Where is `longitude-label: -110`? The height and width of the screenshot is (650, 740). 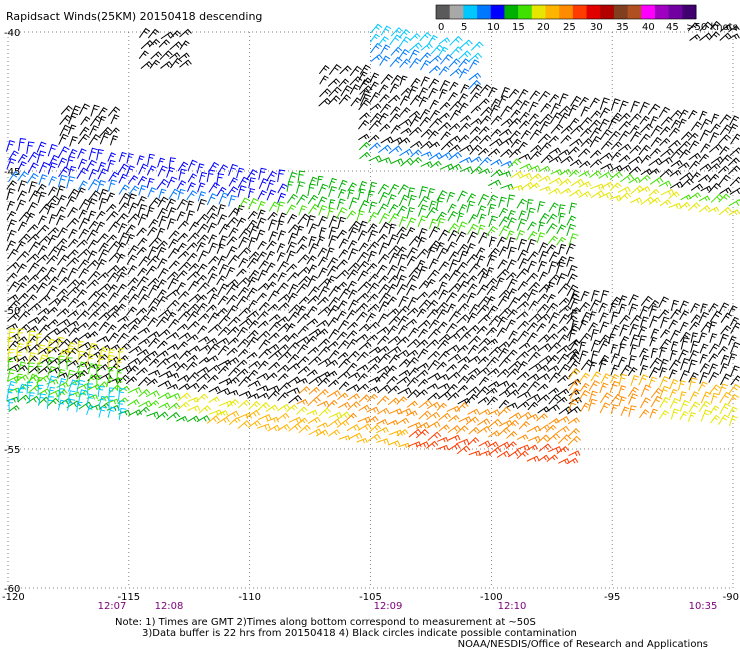 longitude-label: -110 is located at coordinates (249, 597).